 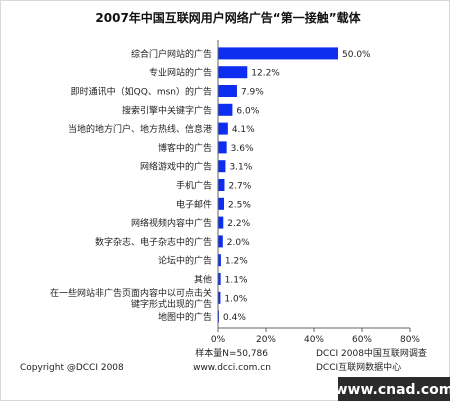 What do you see at coordinates (266, 340) in the screenshot?
I see `x-tick-label-1: 20%` at bounding box center [266, 340].